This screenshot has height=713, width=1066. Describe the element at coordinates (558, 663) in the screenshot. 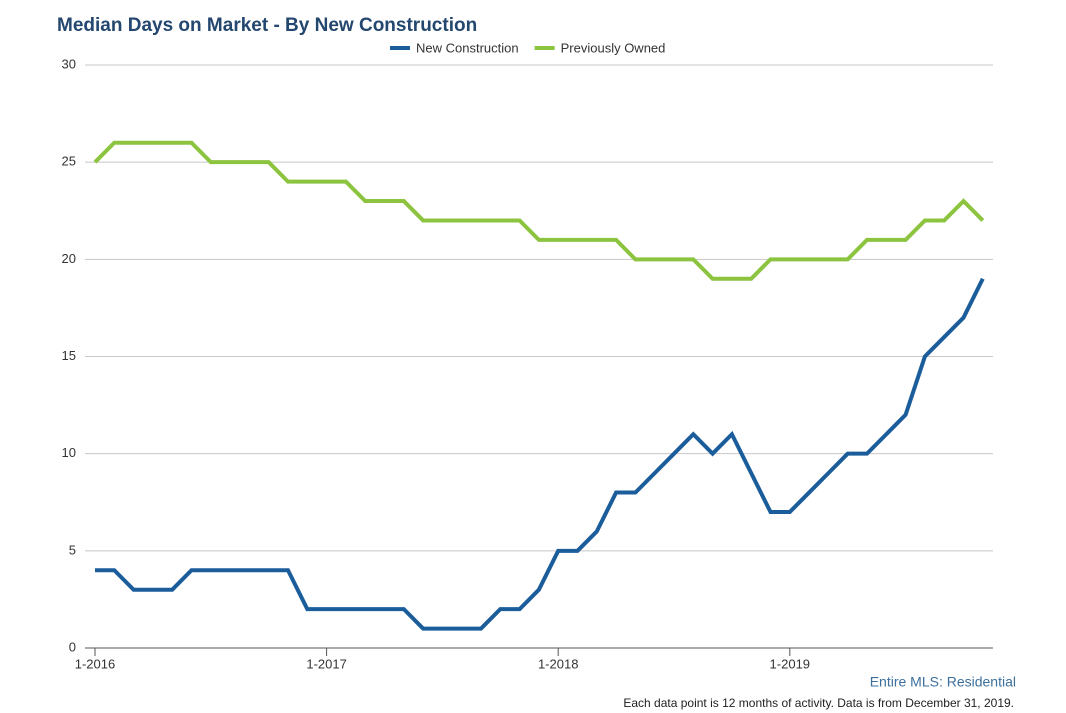

I see `x-tick-label: 1-2018` at that location.